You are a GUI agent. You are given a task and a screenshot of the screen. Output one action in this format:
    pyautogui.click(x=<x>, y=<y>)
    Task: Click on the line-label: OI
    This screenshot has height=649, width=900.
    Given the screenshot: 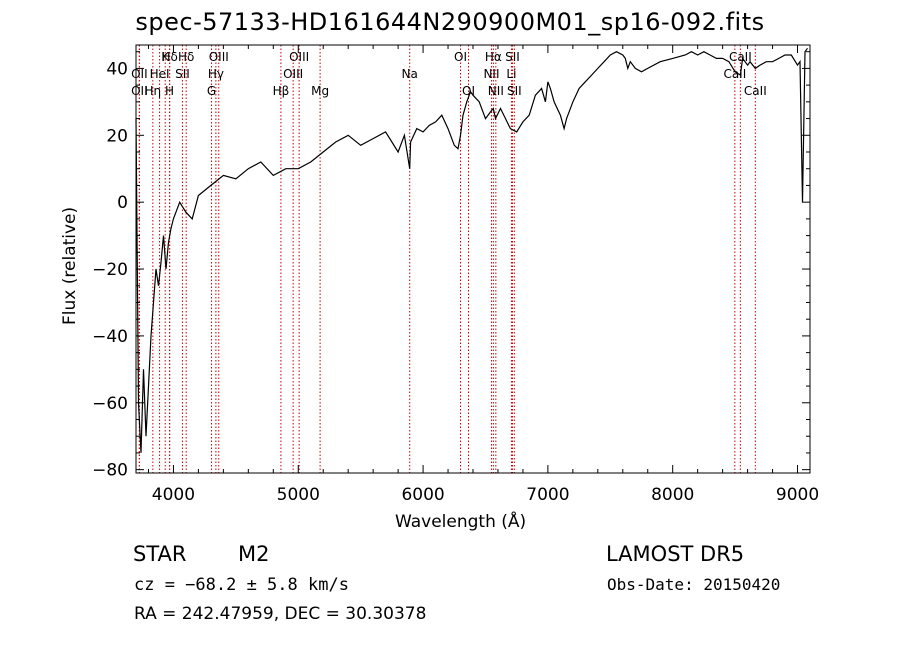 What is the action you would take?
    pyautogui.click(x=460, y=57)
    